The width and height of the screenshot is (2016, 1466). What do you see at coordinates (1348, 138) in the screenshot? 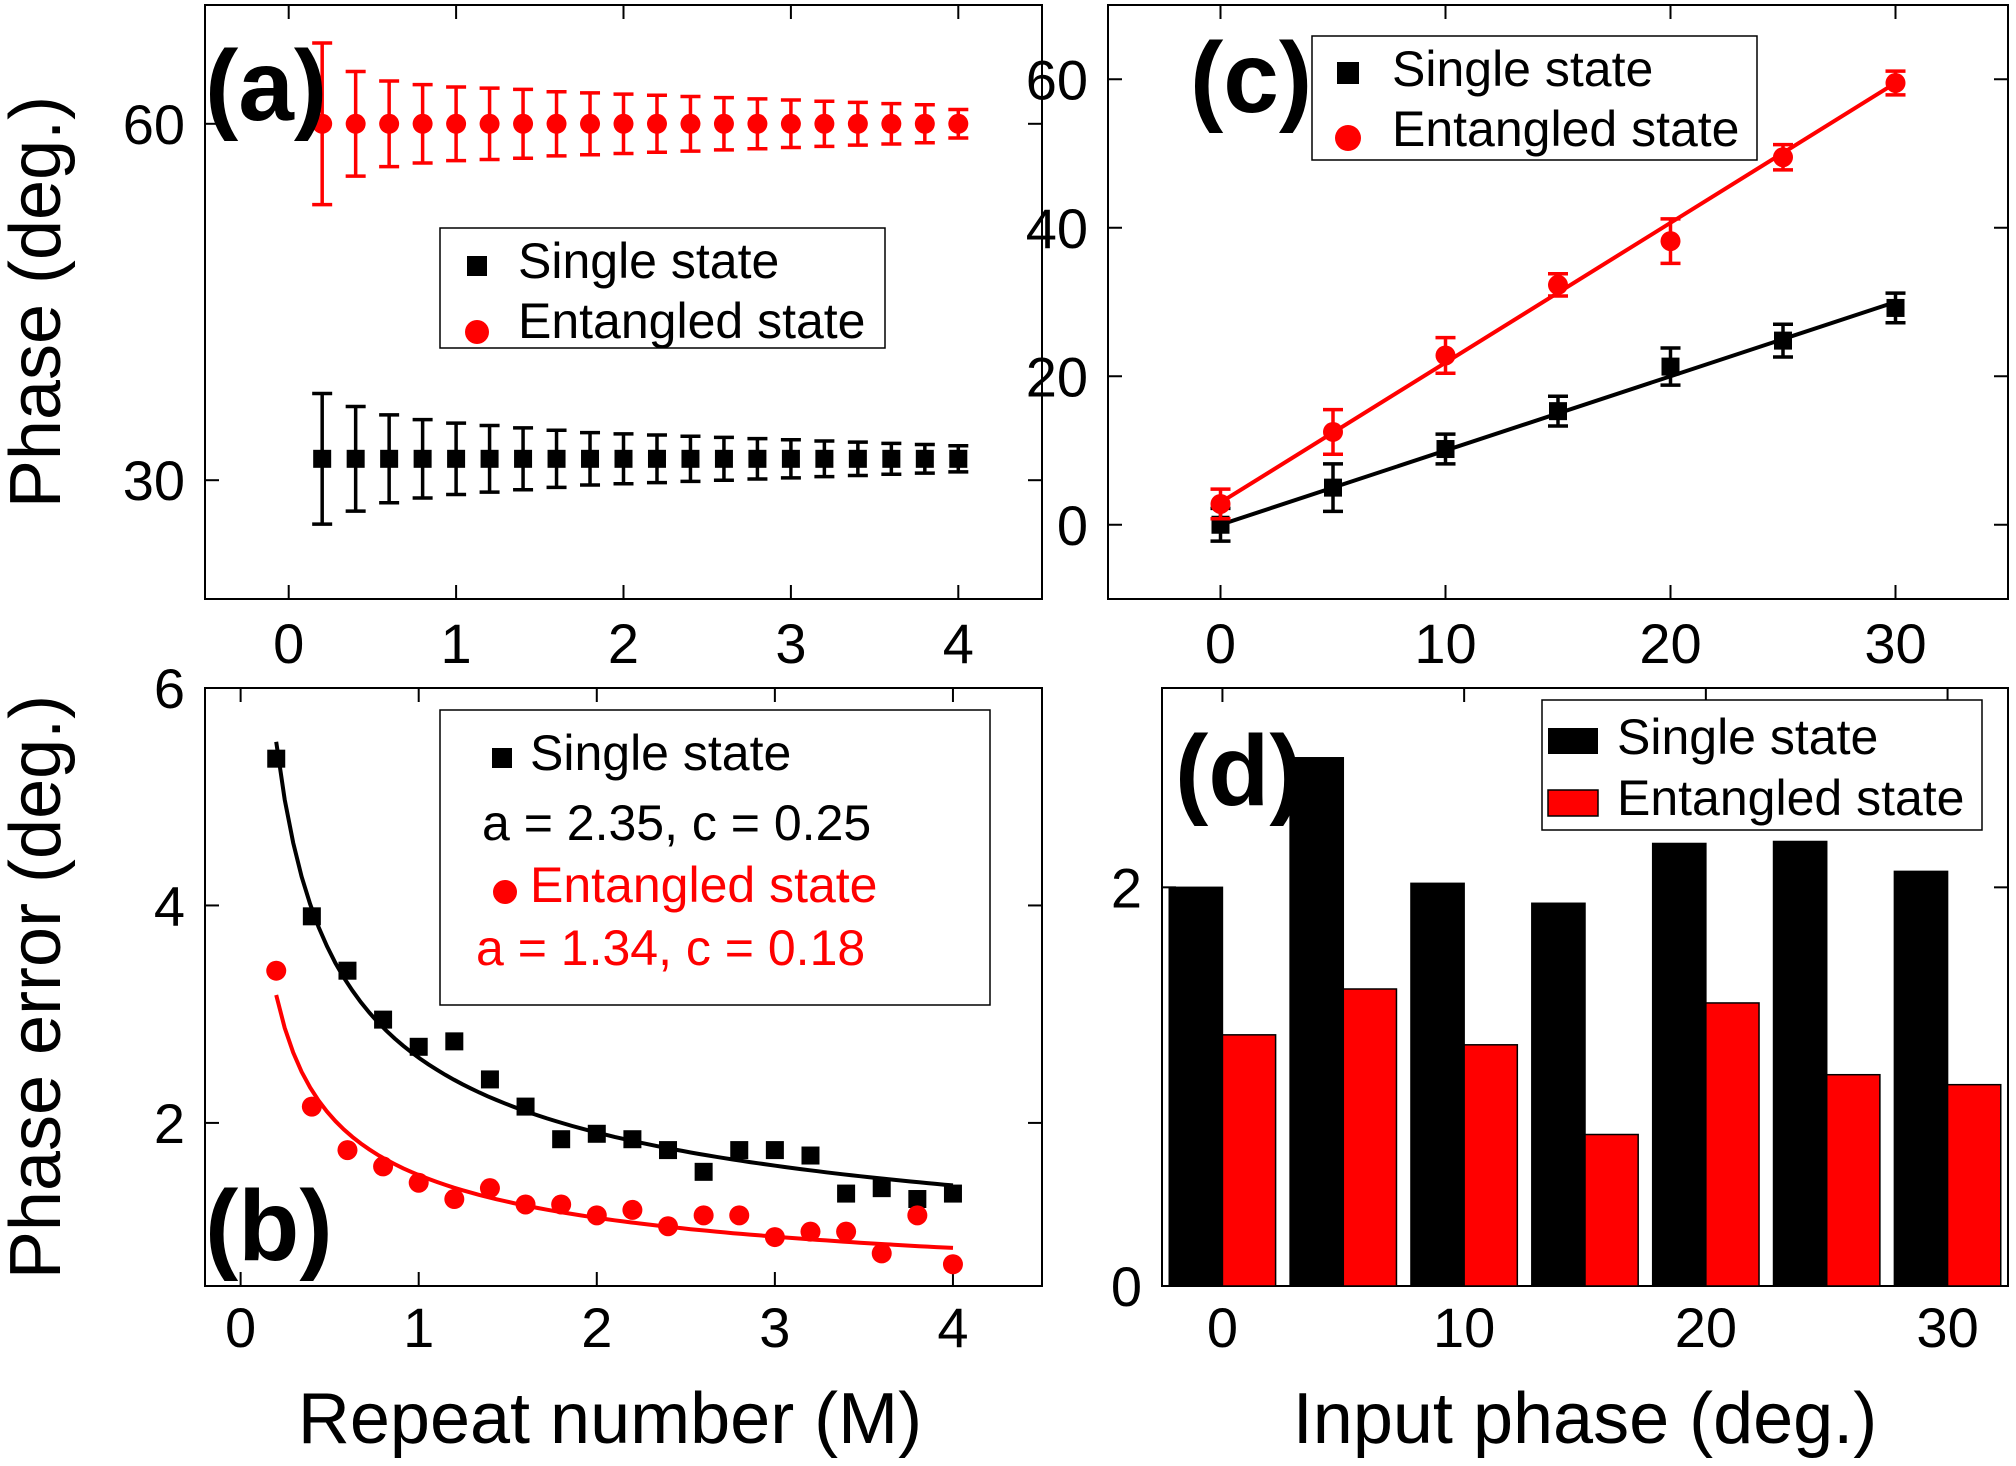
I see `panel-c-legend-marker-entangled` at bounding box center [1348, 138].